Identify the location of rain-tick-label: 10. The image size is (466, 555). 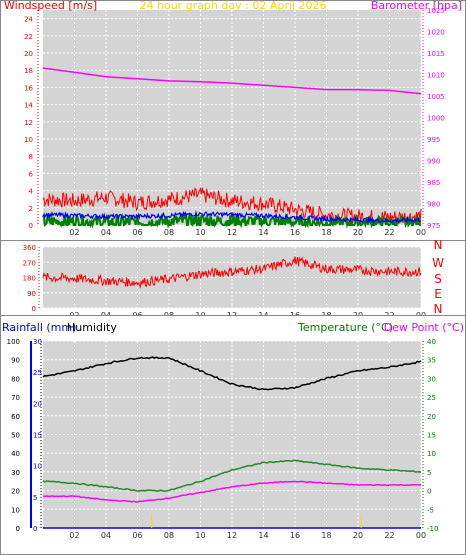
(37, 467).